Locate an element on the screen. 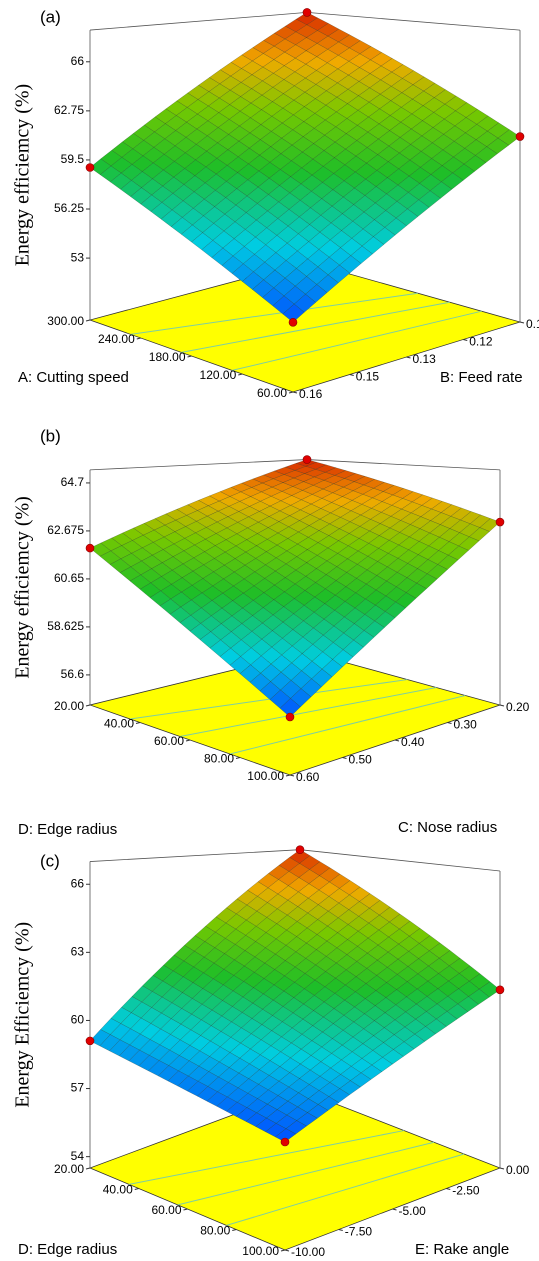 The image size is (539, 1261). y-tick-label: 0.40 is located at coordinates (413, 742).